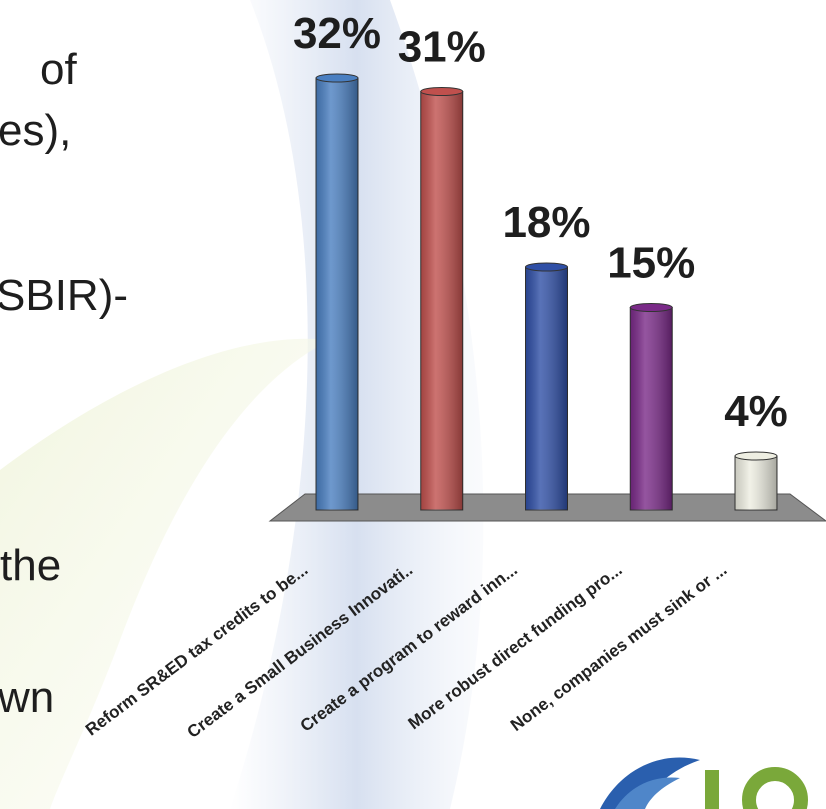  I want to click on slide-text: of, so click(58, 69).